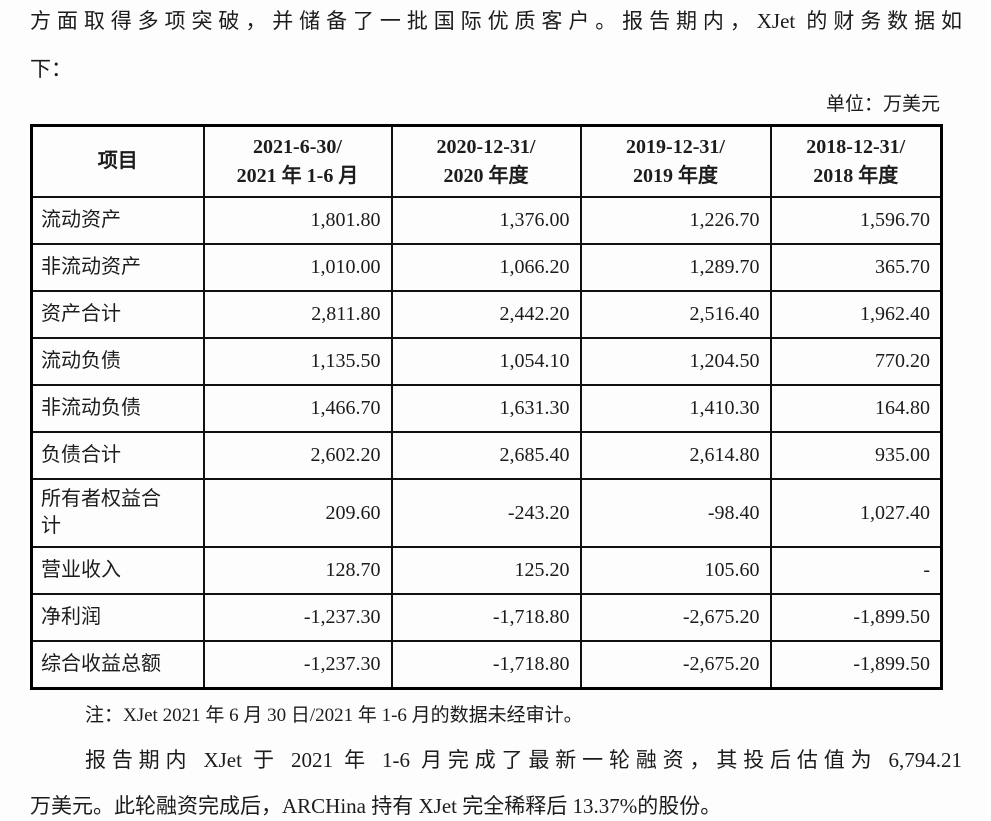 Image resolution: width=991 pixels, height=821 pixels. Describe the element at coordinates (117, 617) in the screenshot. I see `row-label: 净利润` at that location.